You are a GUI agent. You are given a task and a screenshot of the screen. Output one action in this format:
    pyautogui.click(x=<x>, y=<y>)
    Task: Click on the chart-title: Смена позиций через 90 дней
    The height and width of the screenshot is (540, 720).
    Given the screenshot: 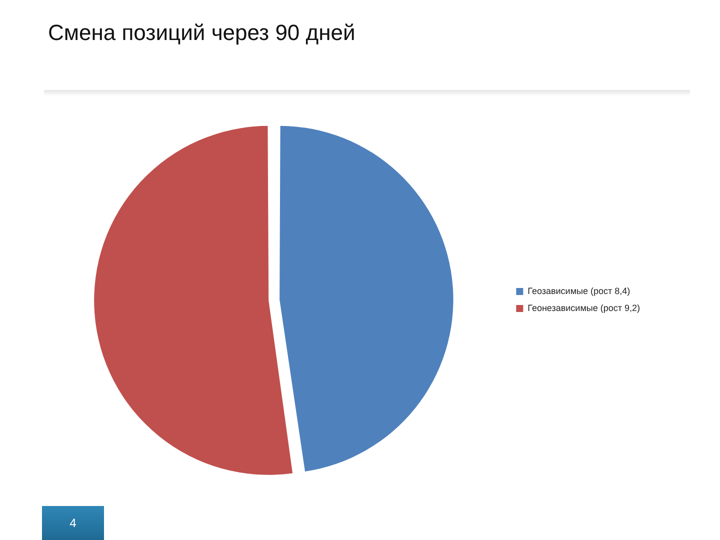 What is the action you would take?
    pyautogui.click(x=202, y=33)
    